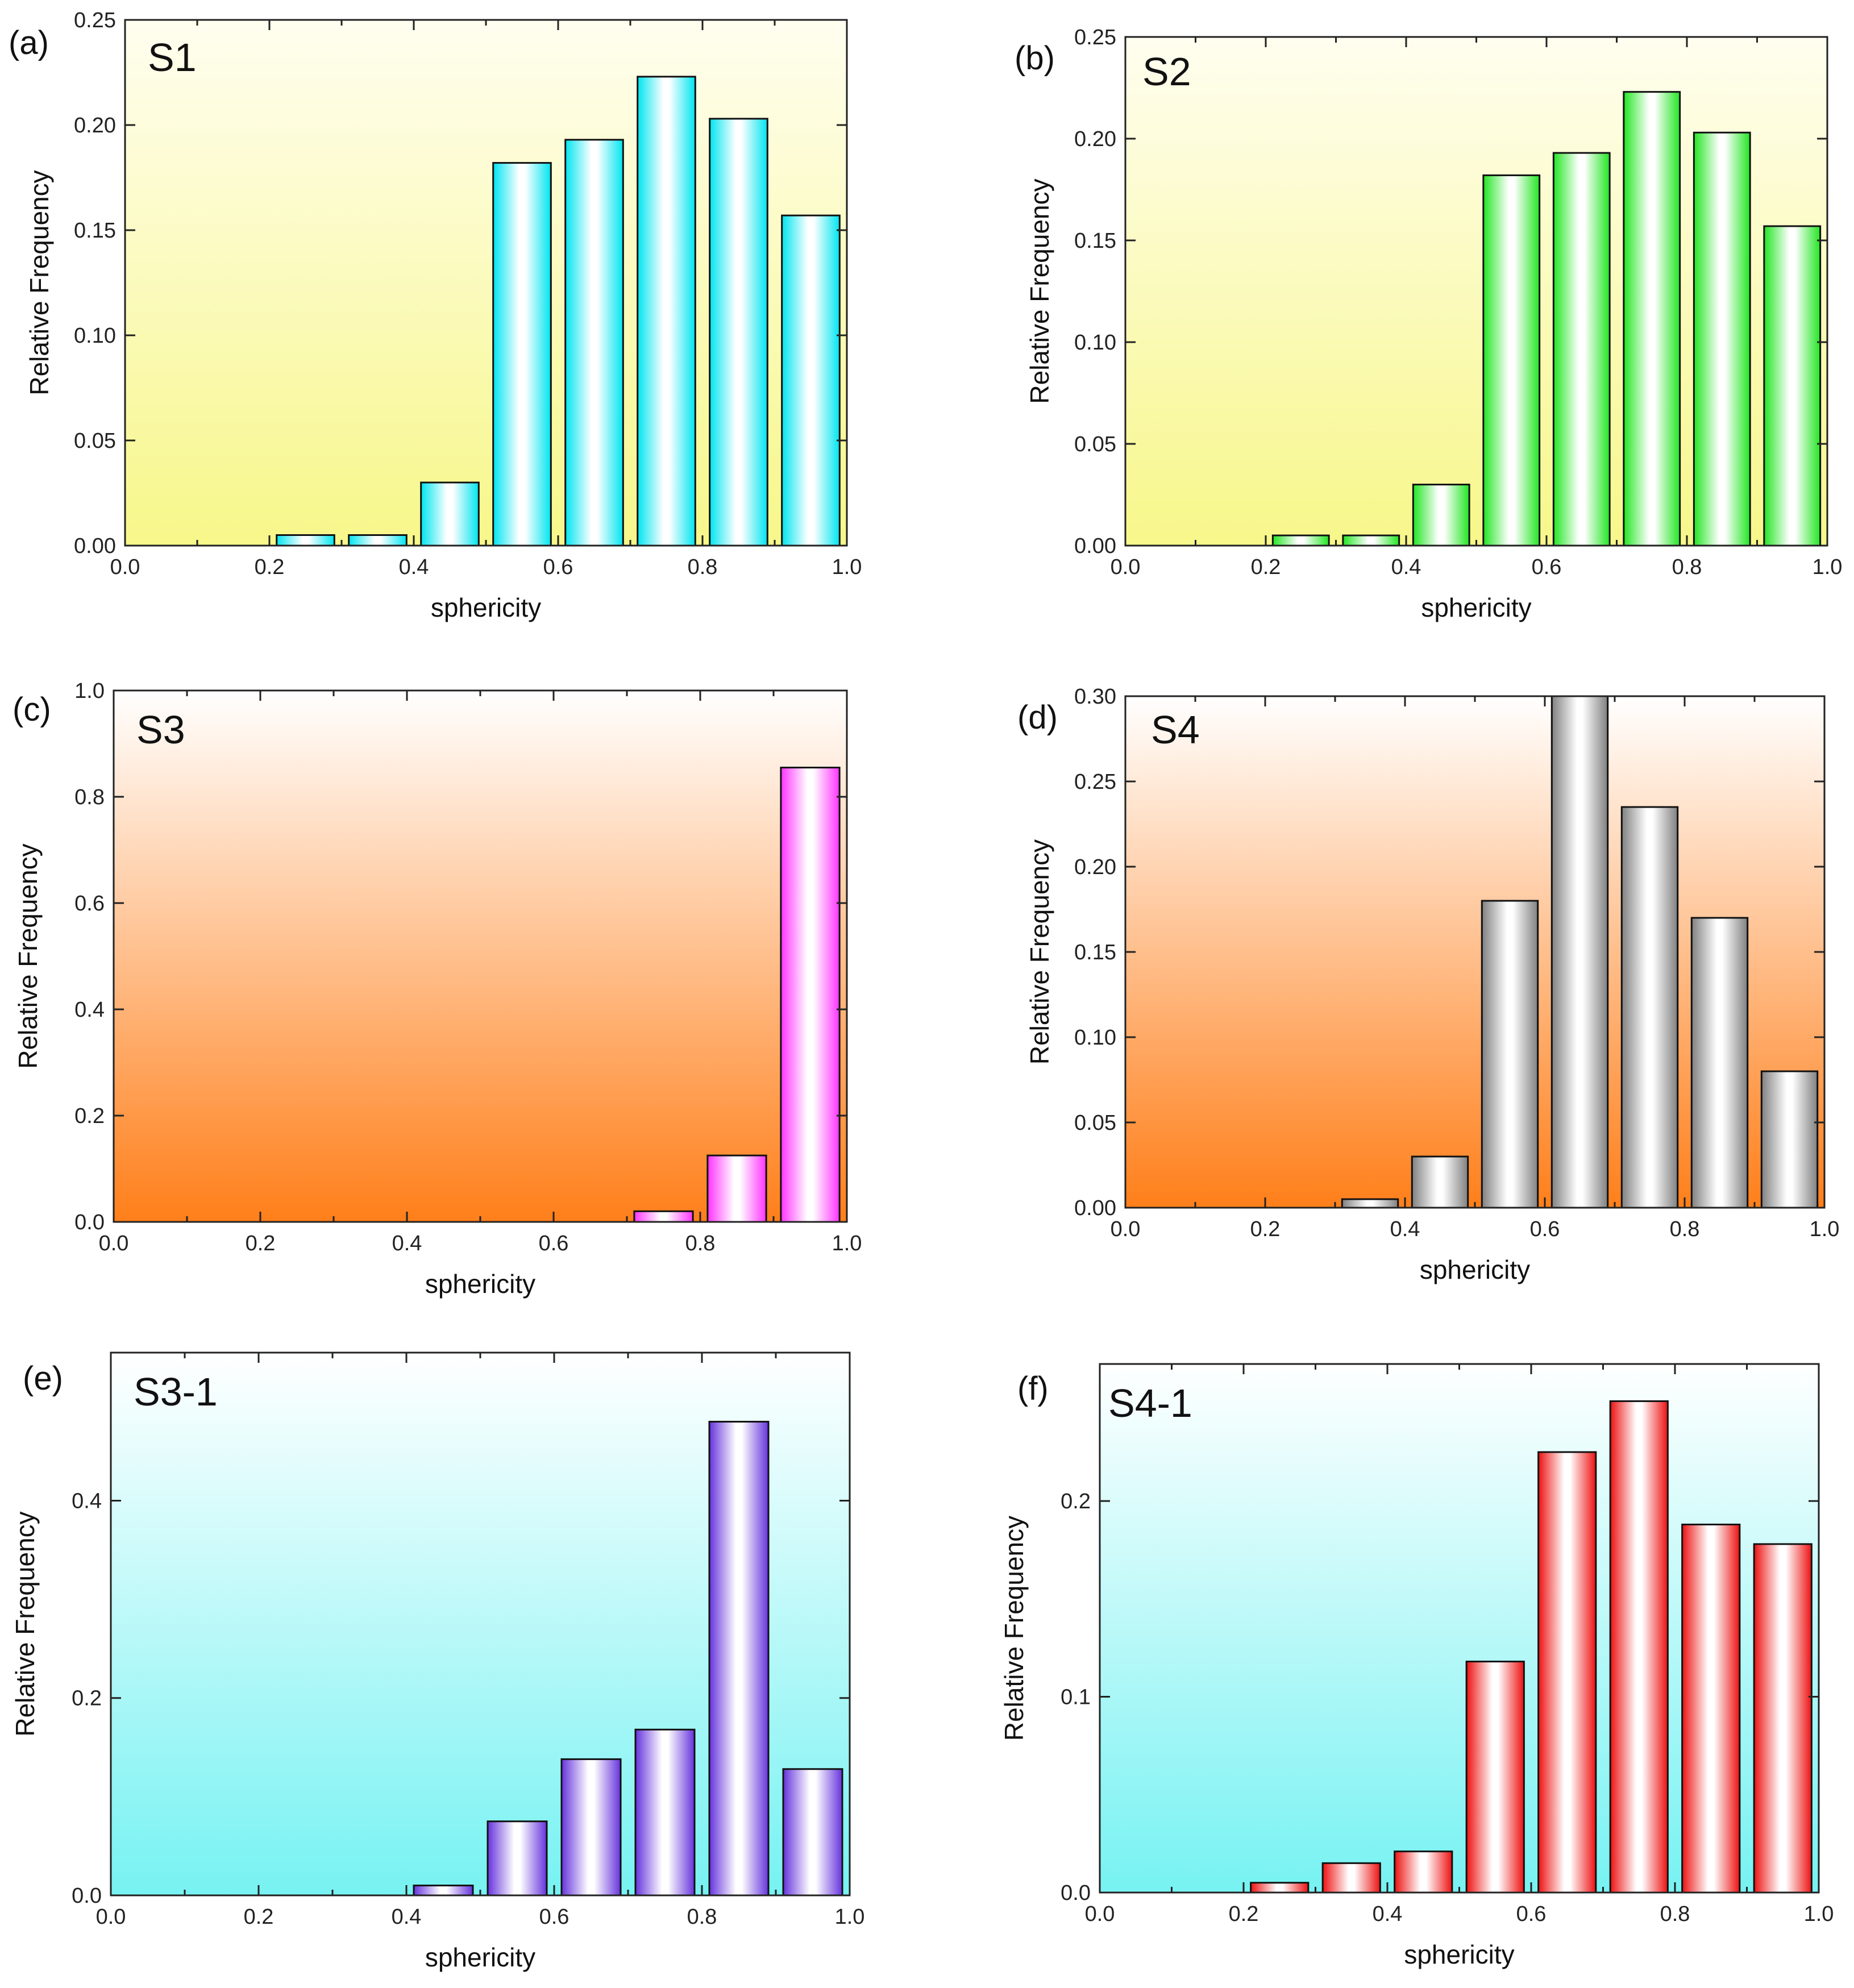 This screenshot has height=1988, width=1854. I want to click on panel-title: S3, so click(160, 730).